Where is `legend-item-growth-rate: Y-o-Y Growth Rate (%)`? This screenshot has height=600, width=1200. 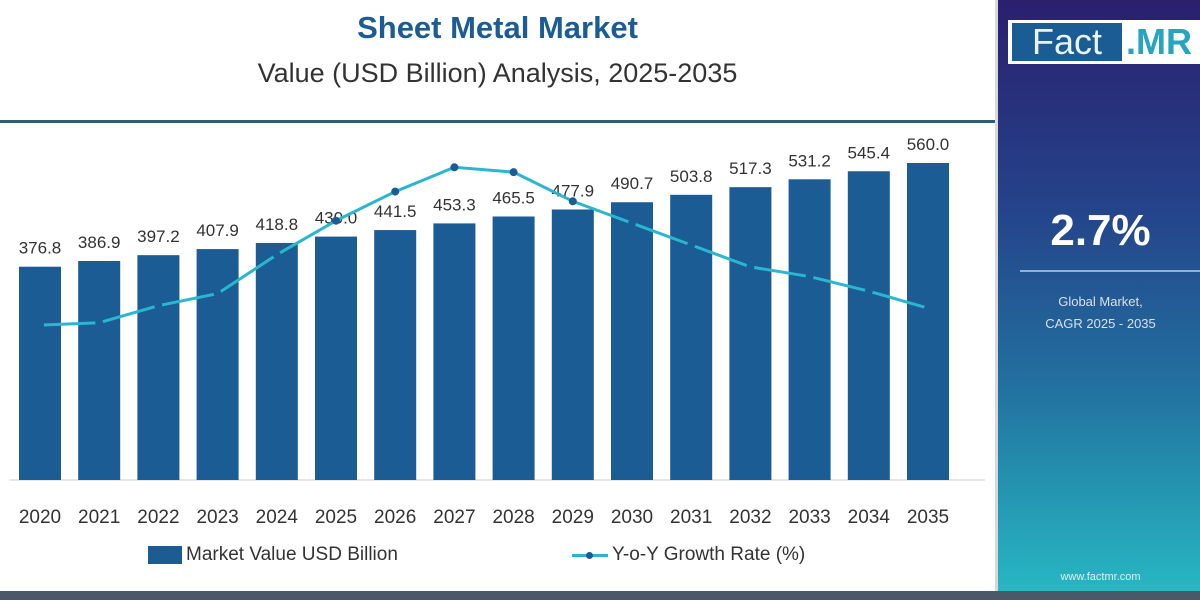 legend-item-growth-rate: Y-o-Y Growth Rate (%) is located at coordinates (688, 555).